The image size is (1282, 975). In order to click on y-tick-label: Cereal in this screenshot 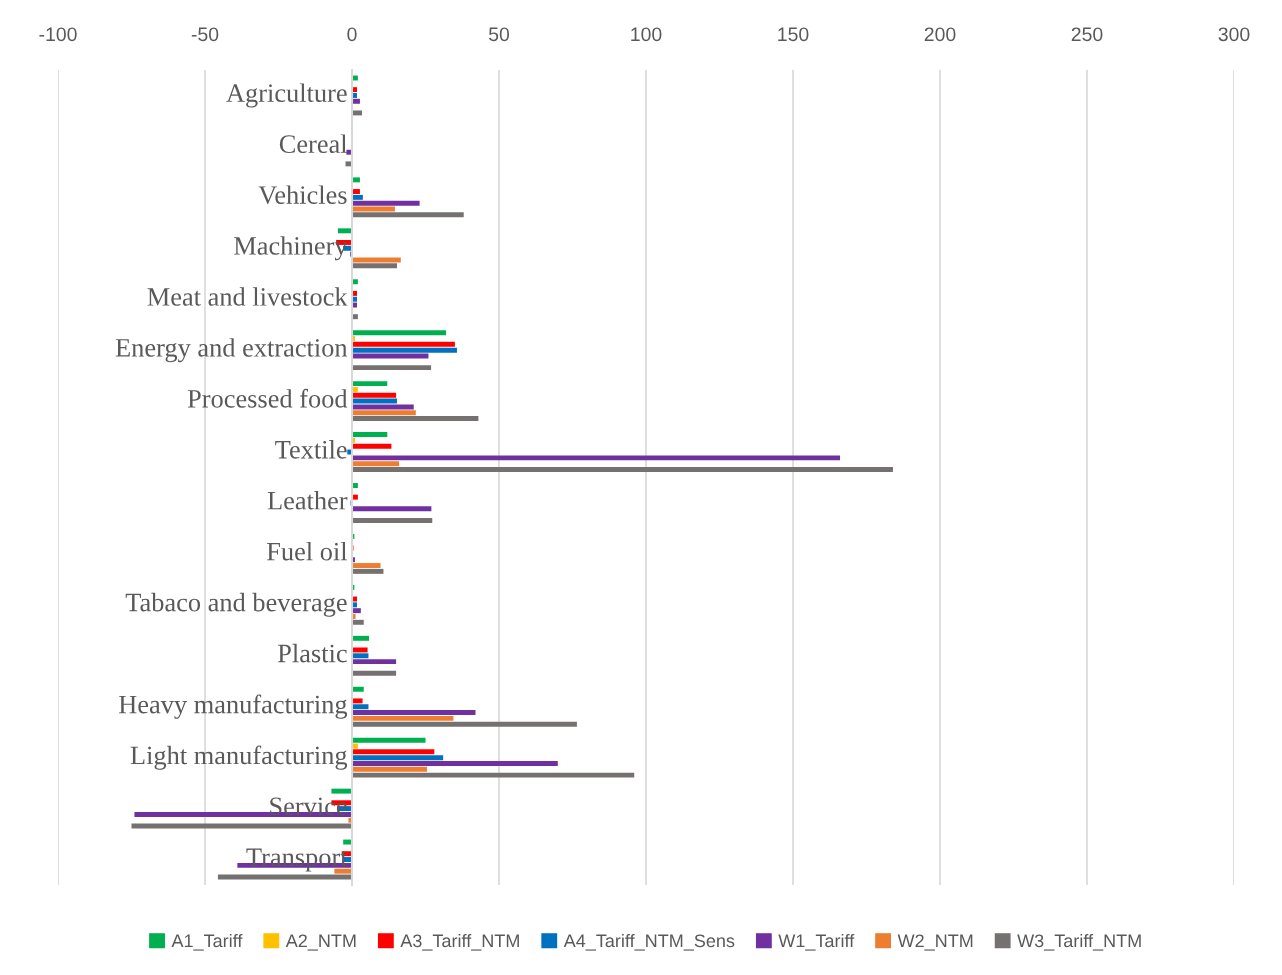, I will do `click(313, 144)`.